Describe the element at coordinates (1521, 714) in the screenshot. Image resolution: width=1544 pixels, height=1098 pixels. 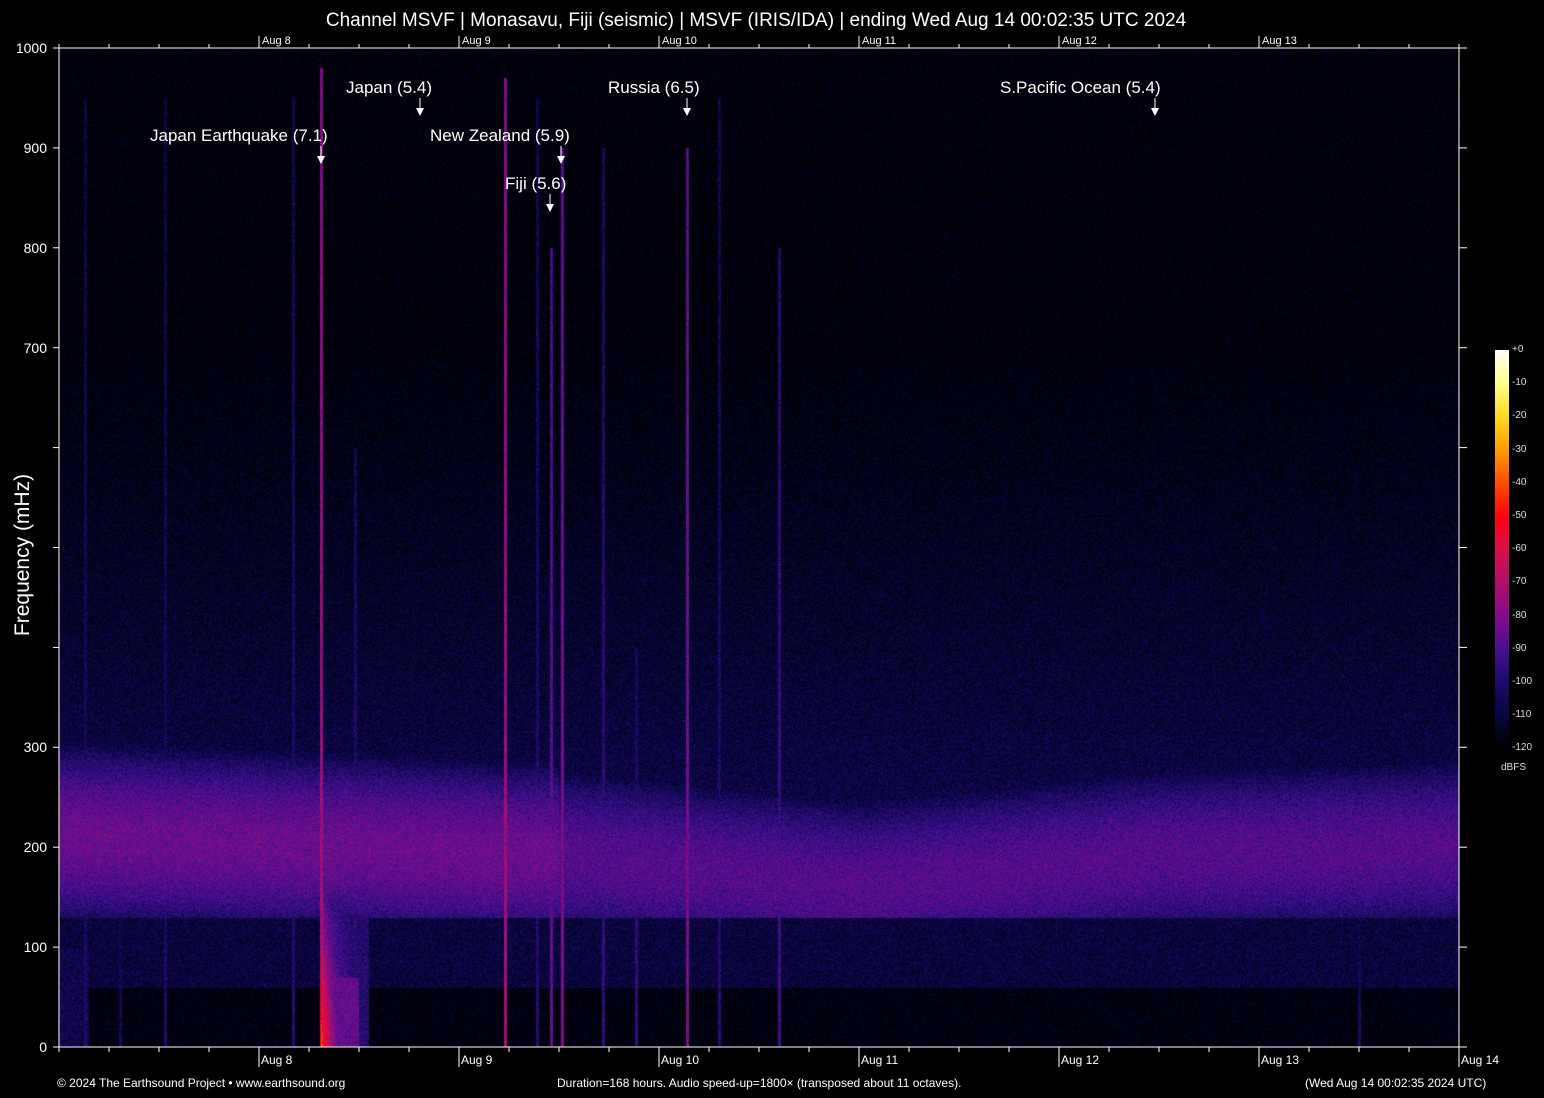
I see `colorbar-tick-label: -110` at that location.